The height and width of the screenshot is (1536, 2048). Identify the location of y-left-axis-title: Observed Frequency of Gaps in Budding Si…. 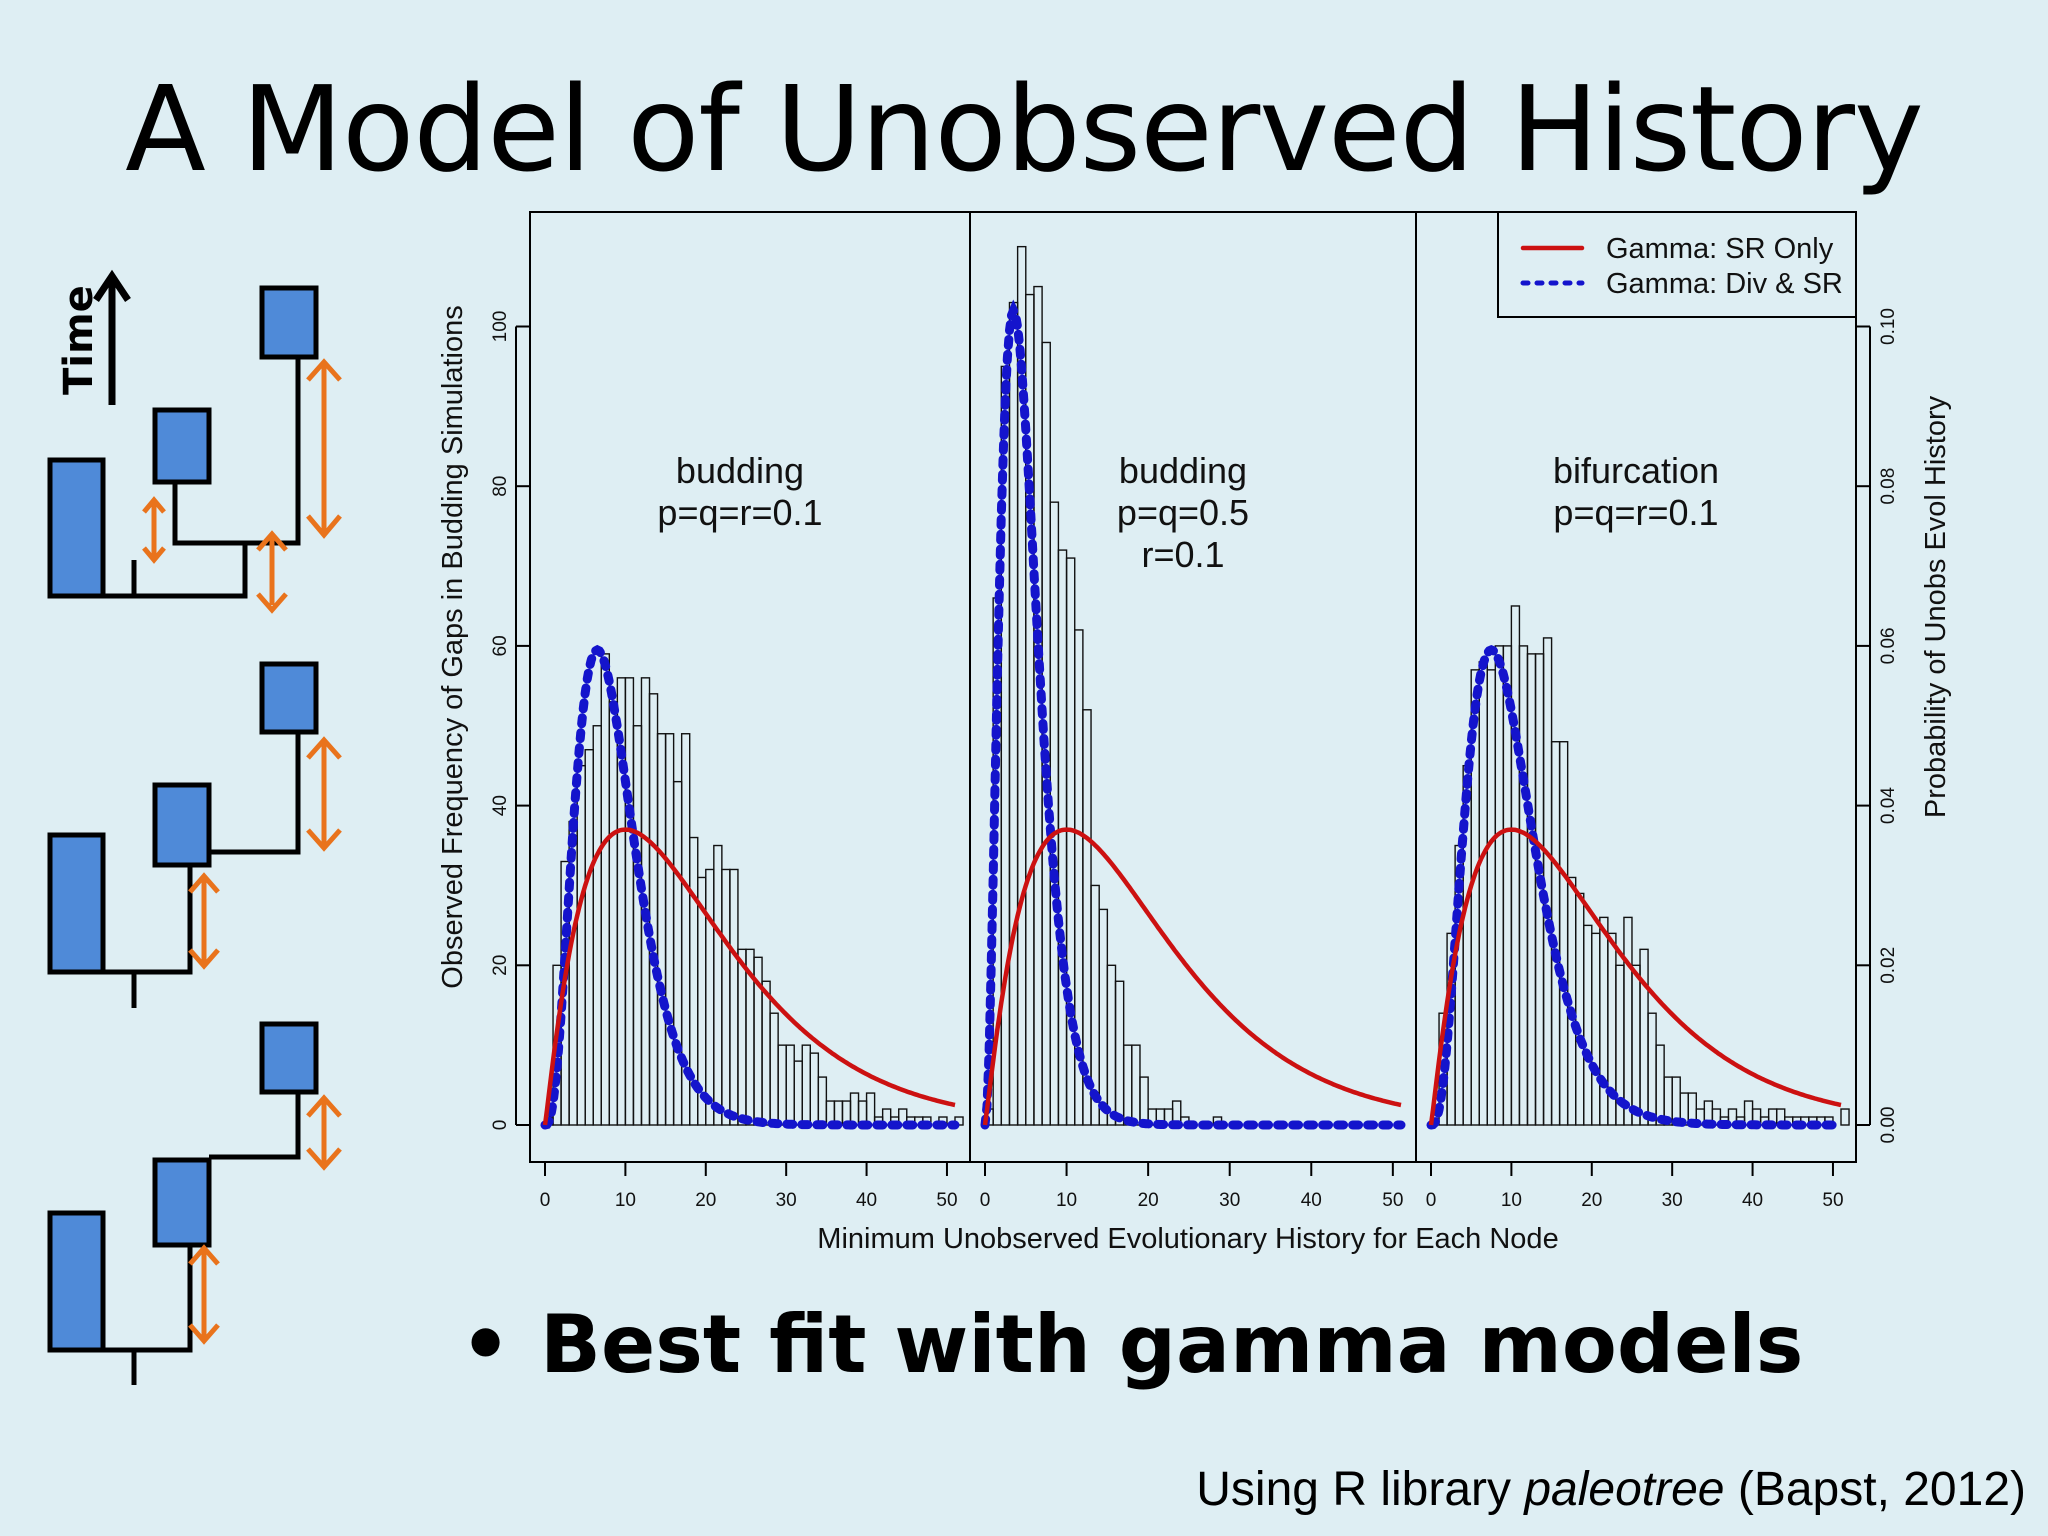
(453, 646).